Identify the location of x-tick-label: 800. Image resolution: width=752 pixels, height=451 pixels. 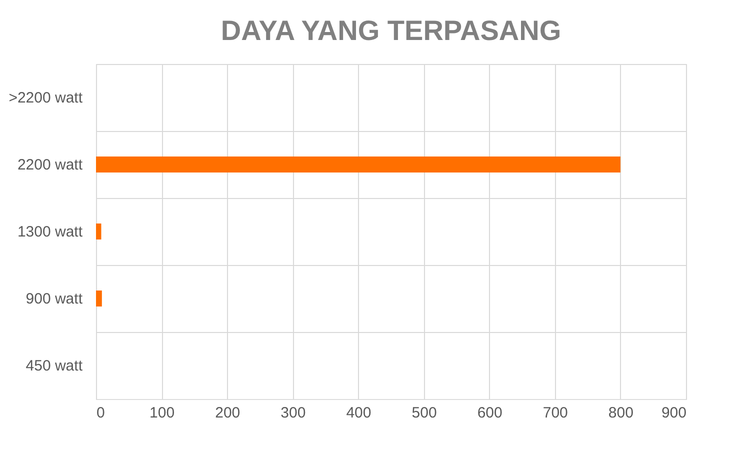
(621, 413).